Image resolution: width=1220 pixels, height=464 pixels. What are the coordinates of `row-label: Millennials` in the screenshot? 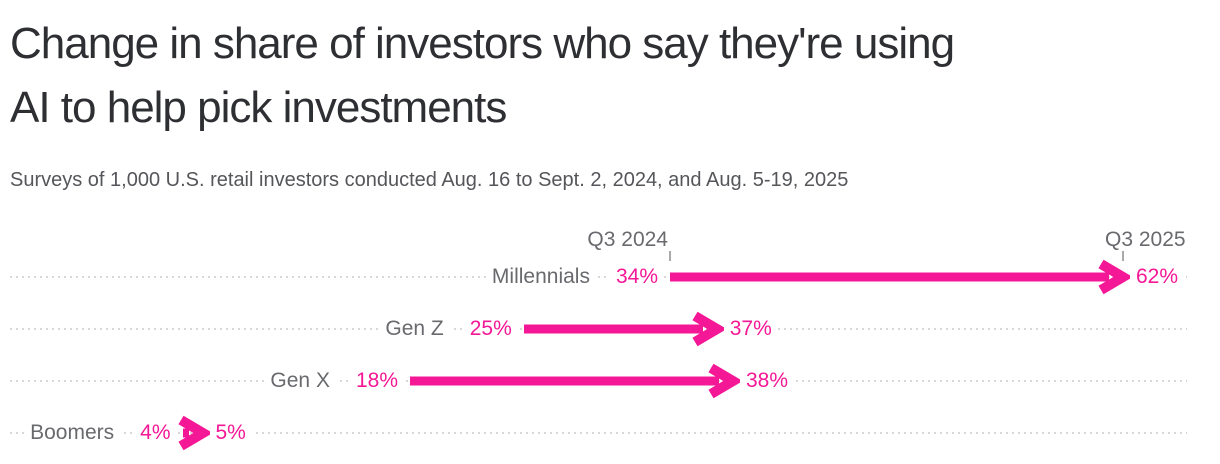 It's located at (540, 277).